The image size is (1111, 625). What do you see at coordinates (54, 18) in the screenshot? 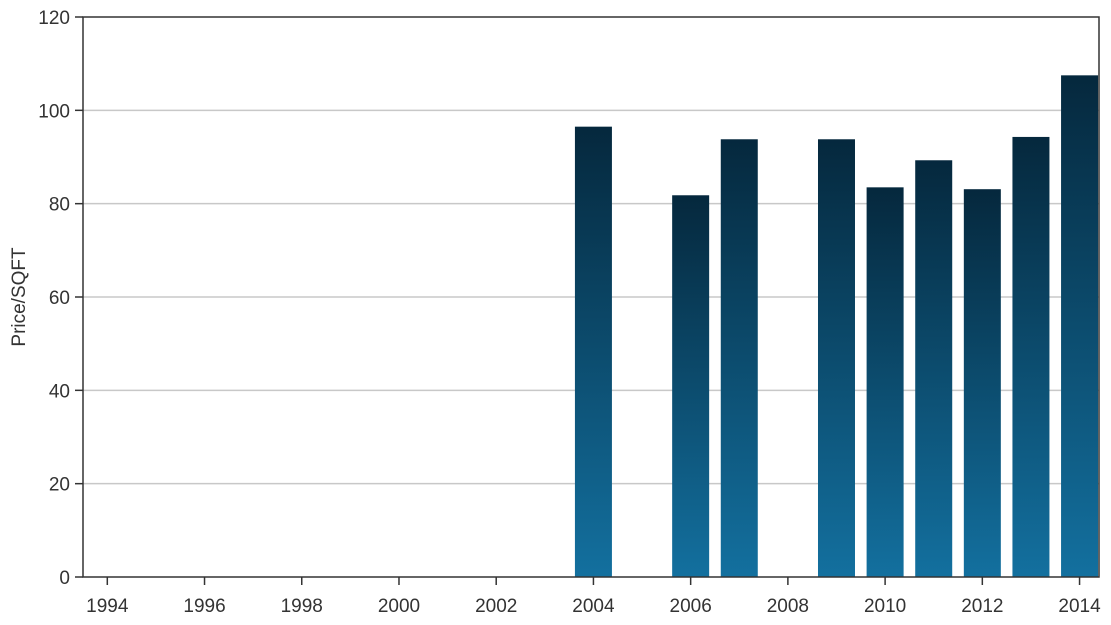
I see `y-tick-label: 120` at bounding box center [54, 18].